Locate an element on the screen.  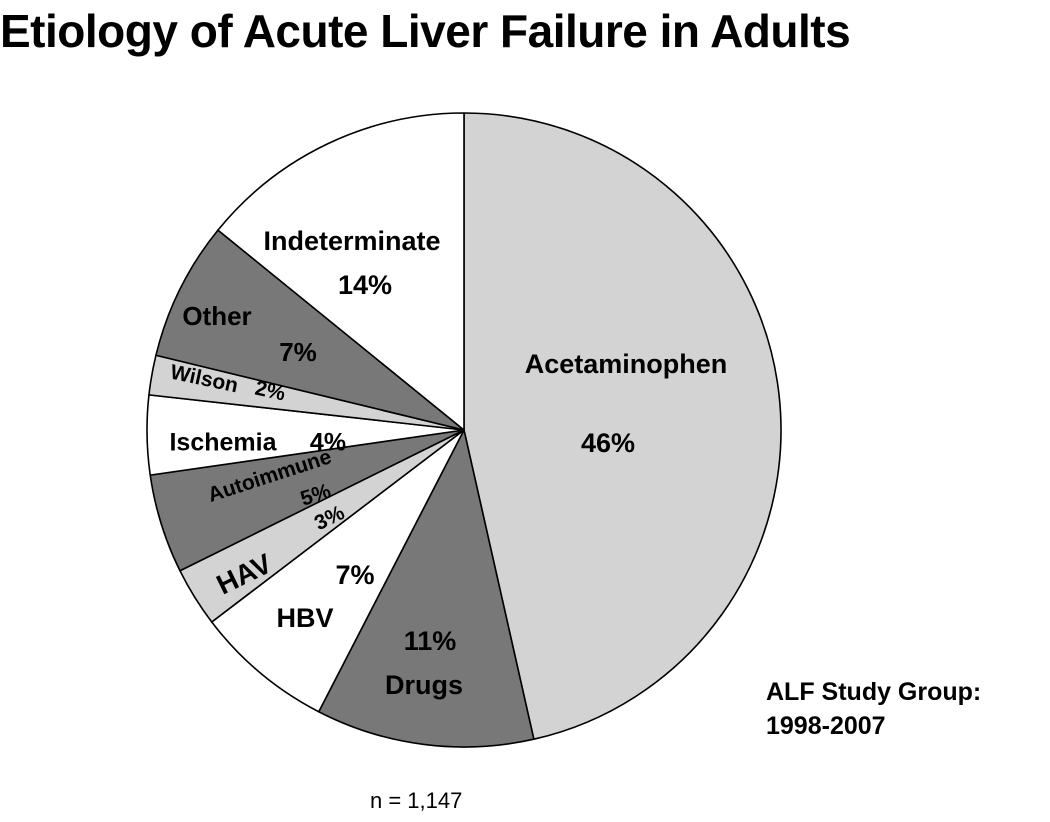
slice-label-acetaminophen: Acetaminophen is located at coordinates (626, 364).